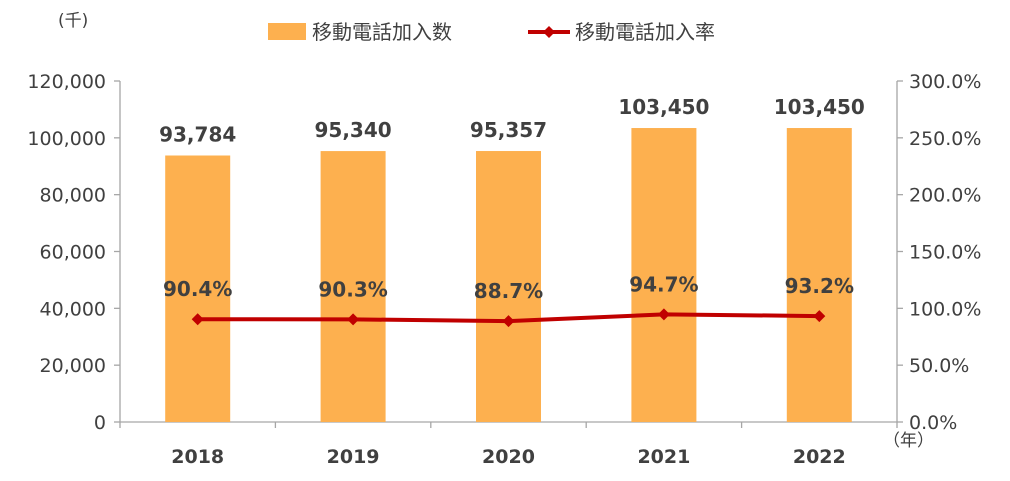  I want to click on y-left-unit: (千), so click(73, 21).